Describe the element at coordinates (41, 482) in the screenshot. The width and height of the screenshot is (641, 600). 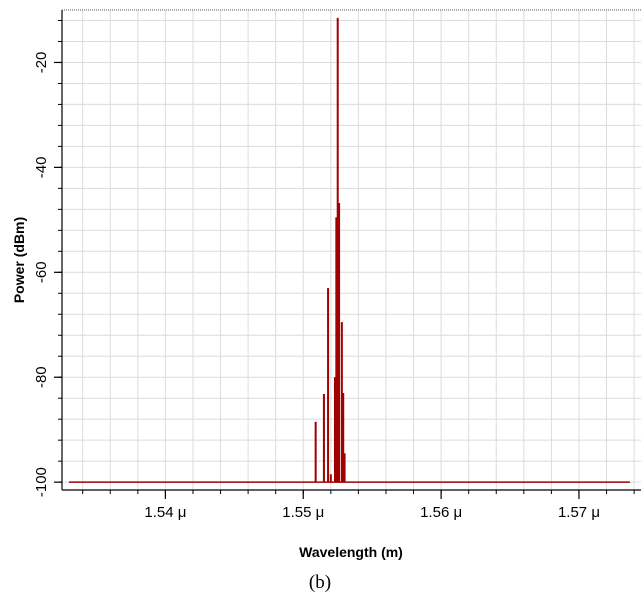
I see `y-tick-label: -100` at that location.